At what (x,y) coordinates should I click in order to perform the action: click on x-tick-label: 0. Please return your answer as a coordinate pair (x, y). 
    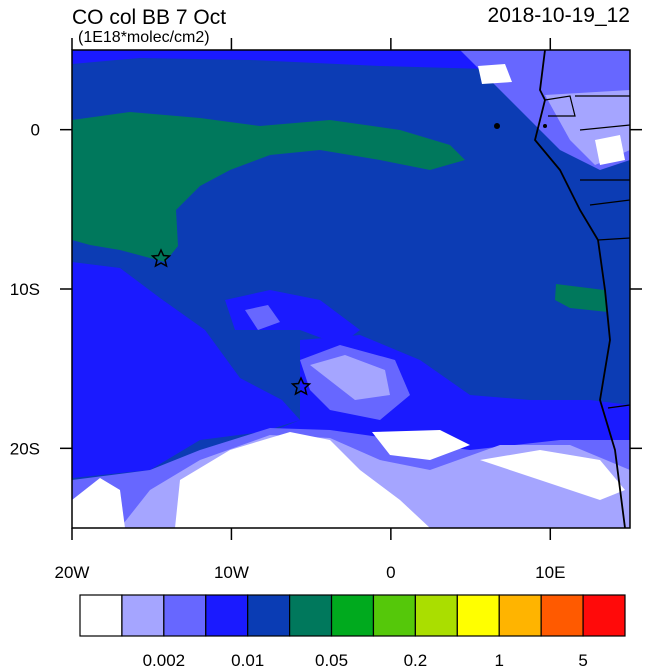
    Looking at the image, I should click on (390, 572).